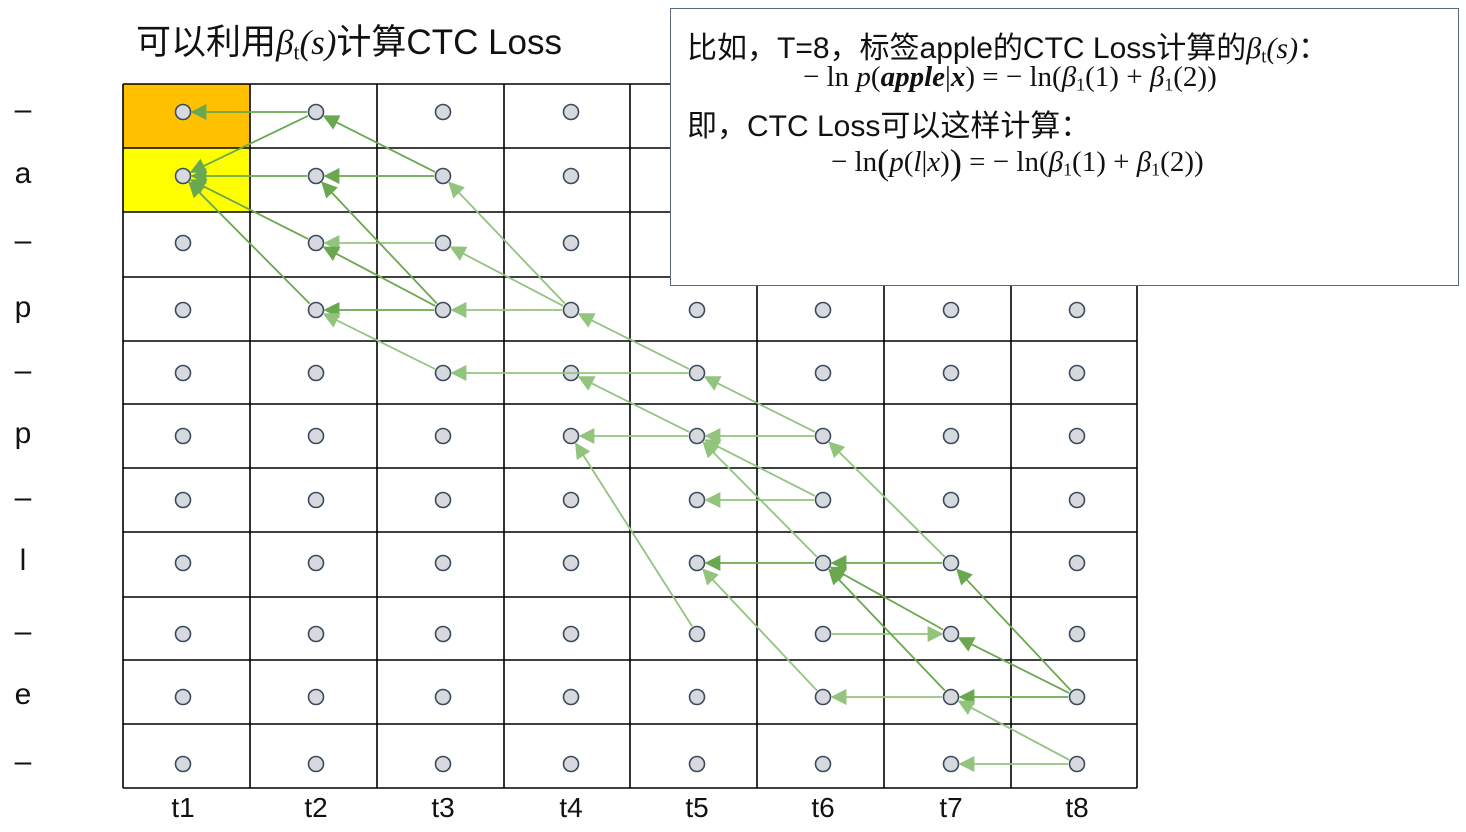 Image resolution: width=1466 pixels, height=832 pixels. What do you see at coordinates (889, 126) in the screenshot?
I see `explanation-line-3: 即，CTC Loss可以这样计算：` at bounding box center [889, 126].